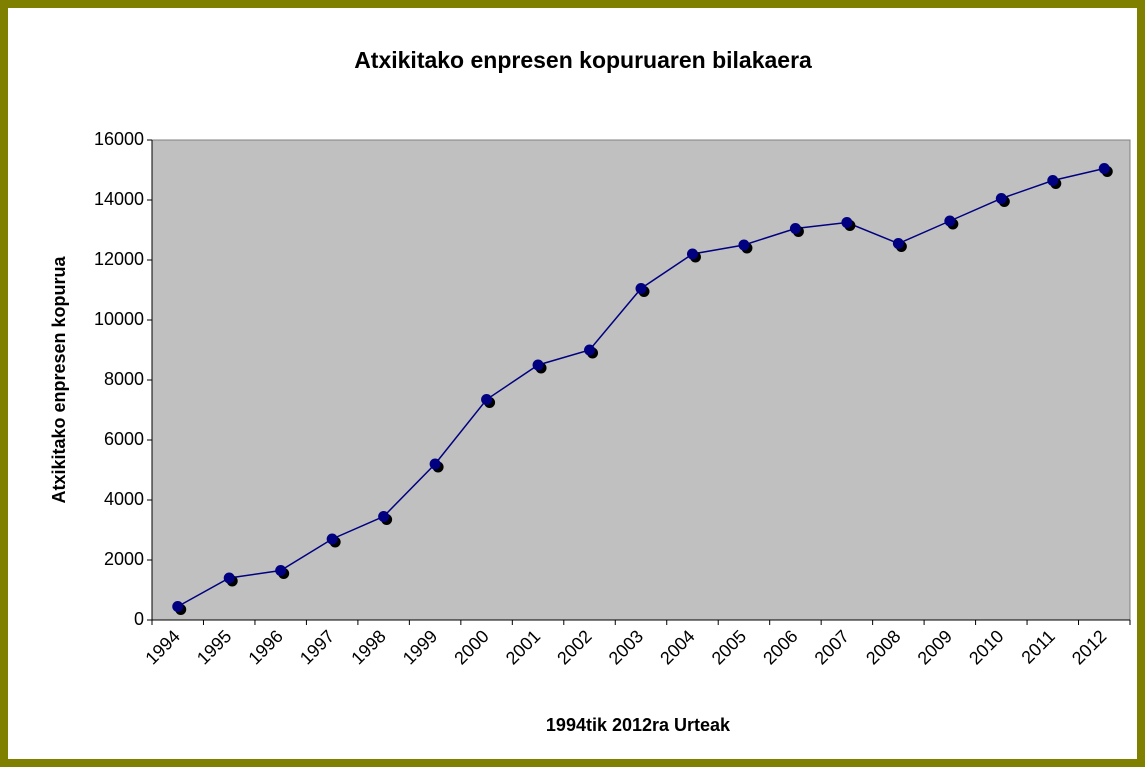 The width and height of the screenshot is (1145, 767). Describe the element at coordinates (119, 259) in the screenshot. I see `y-tick-label: 12000` at that location.